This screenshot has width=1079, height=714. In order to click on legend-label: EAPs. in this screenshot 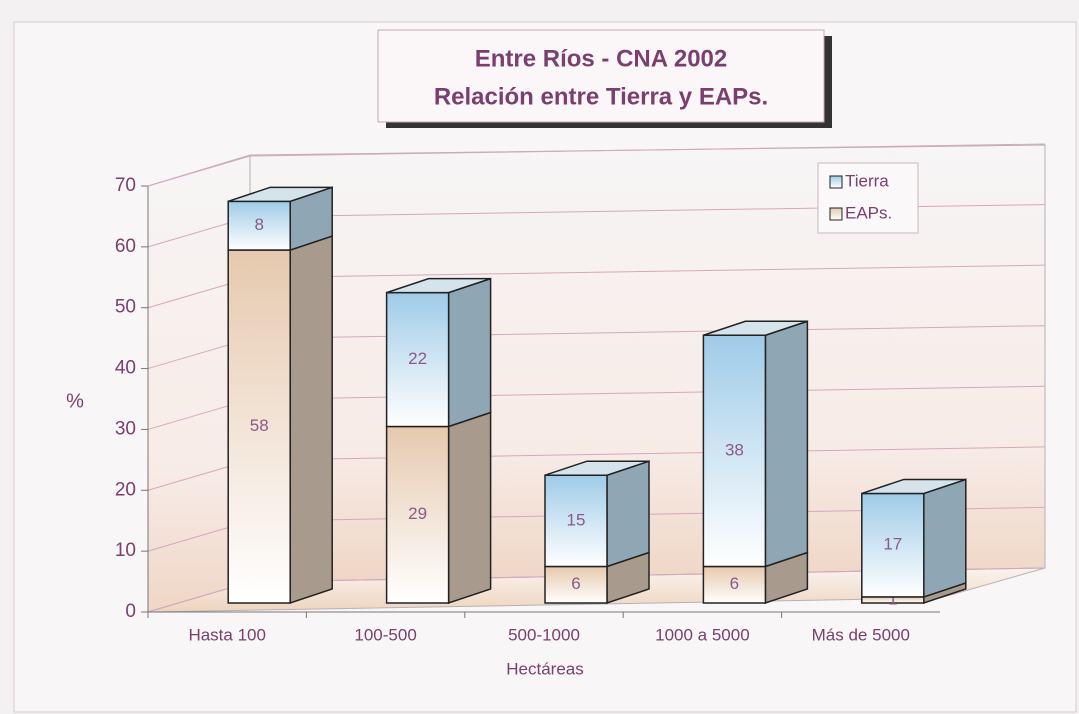, I will do `click(868, 212)`.